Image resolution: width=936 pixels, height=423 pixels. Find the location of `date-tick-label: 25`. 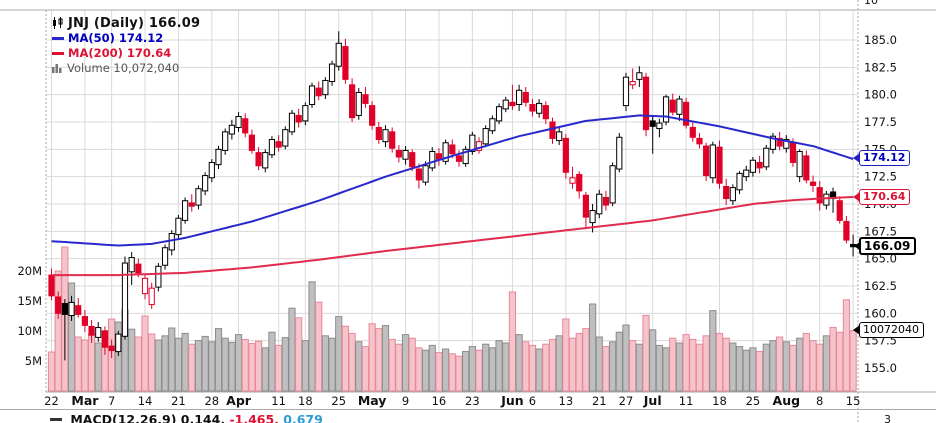

date-tick-label: 25 is located at coordinates (338, 401).